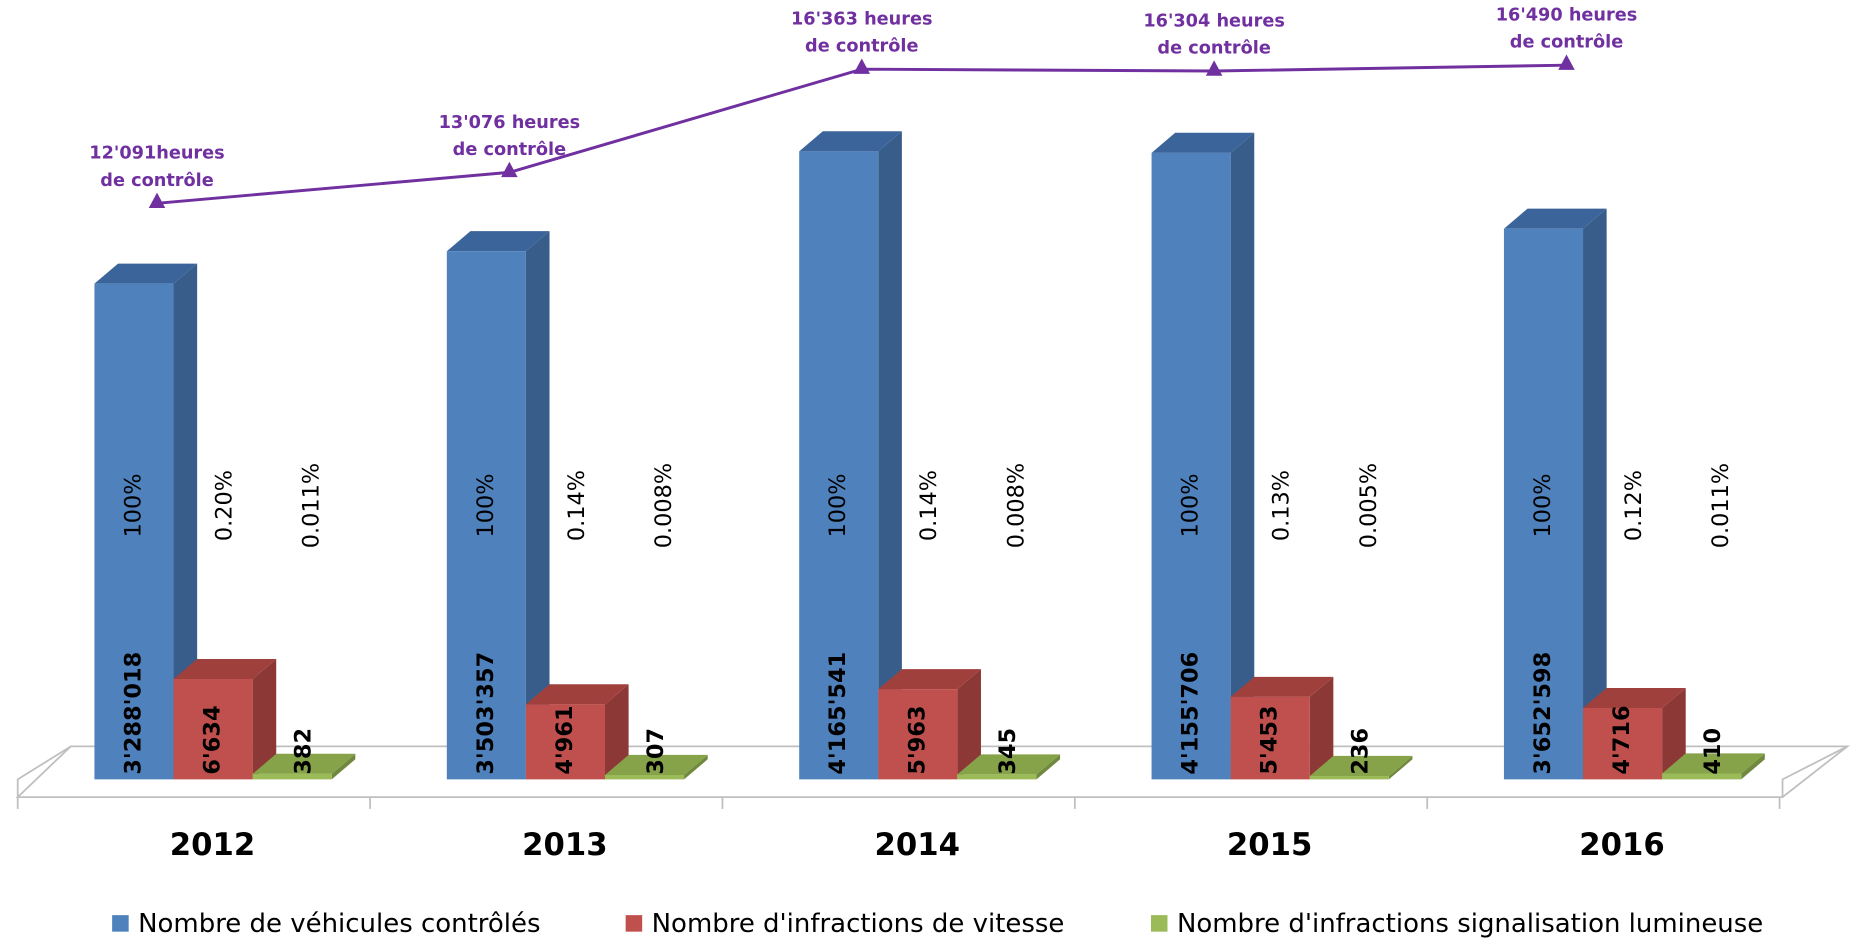 The width and height of the screenshot is (1851, 939). What do you see at coordinates (1567, 16) in the screenshot?
I see `line-label: 16'490 heures` at bounding box center [1567, 16].